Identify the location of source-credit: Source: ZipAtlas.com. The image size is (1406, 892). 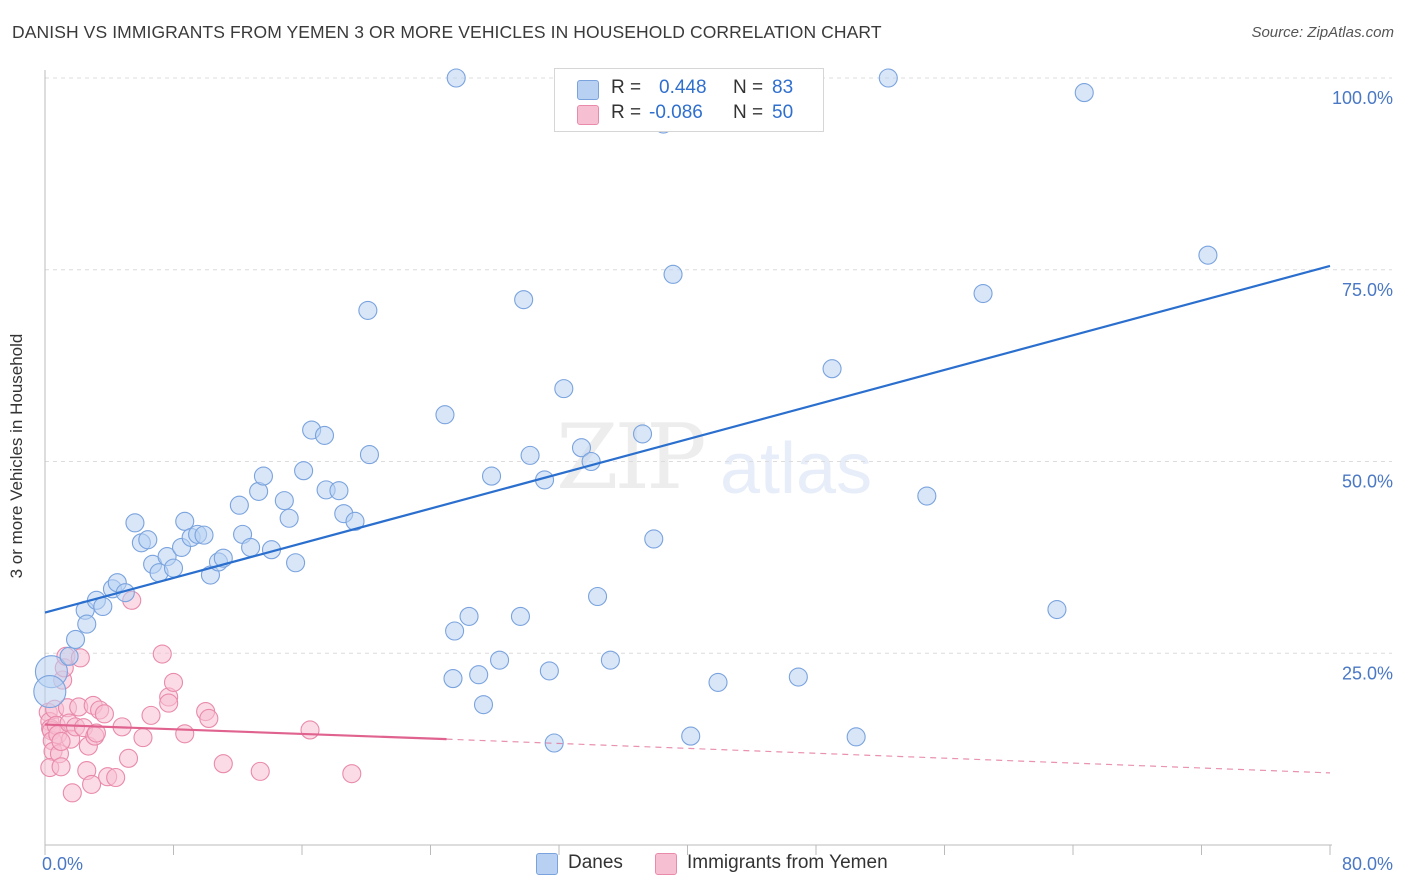
(1322, 32).